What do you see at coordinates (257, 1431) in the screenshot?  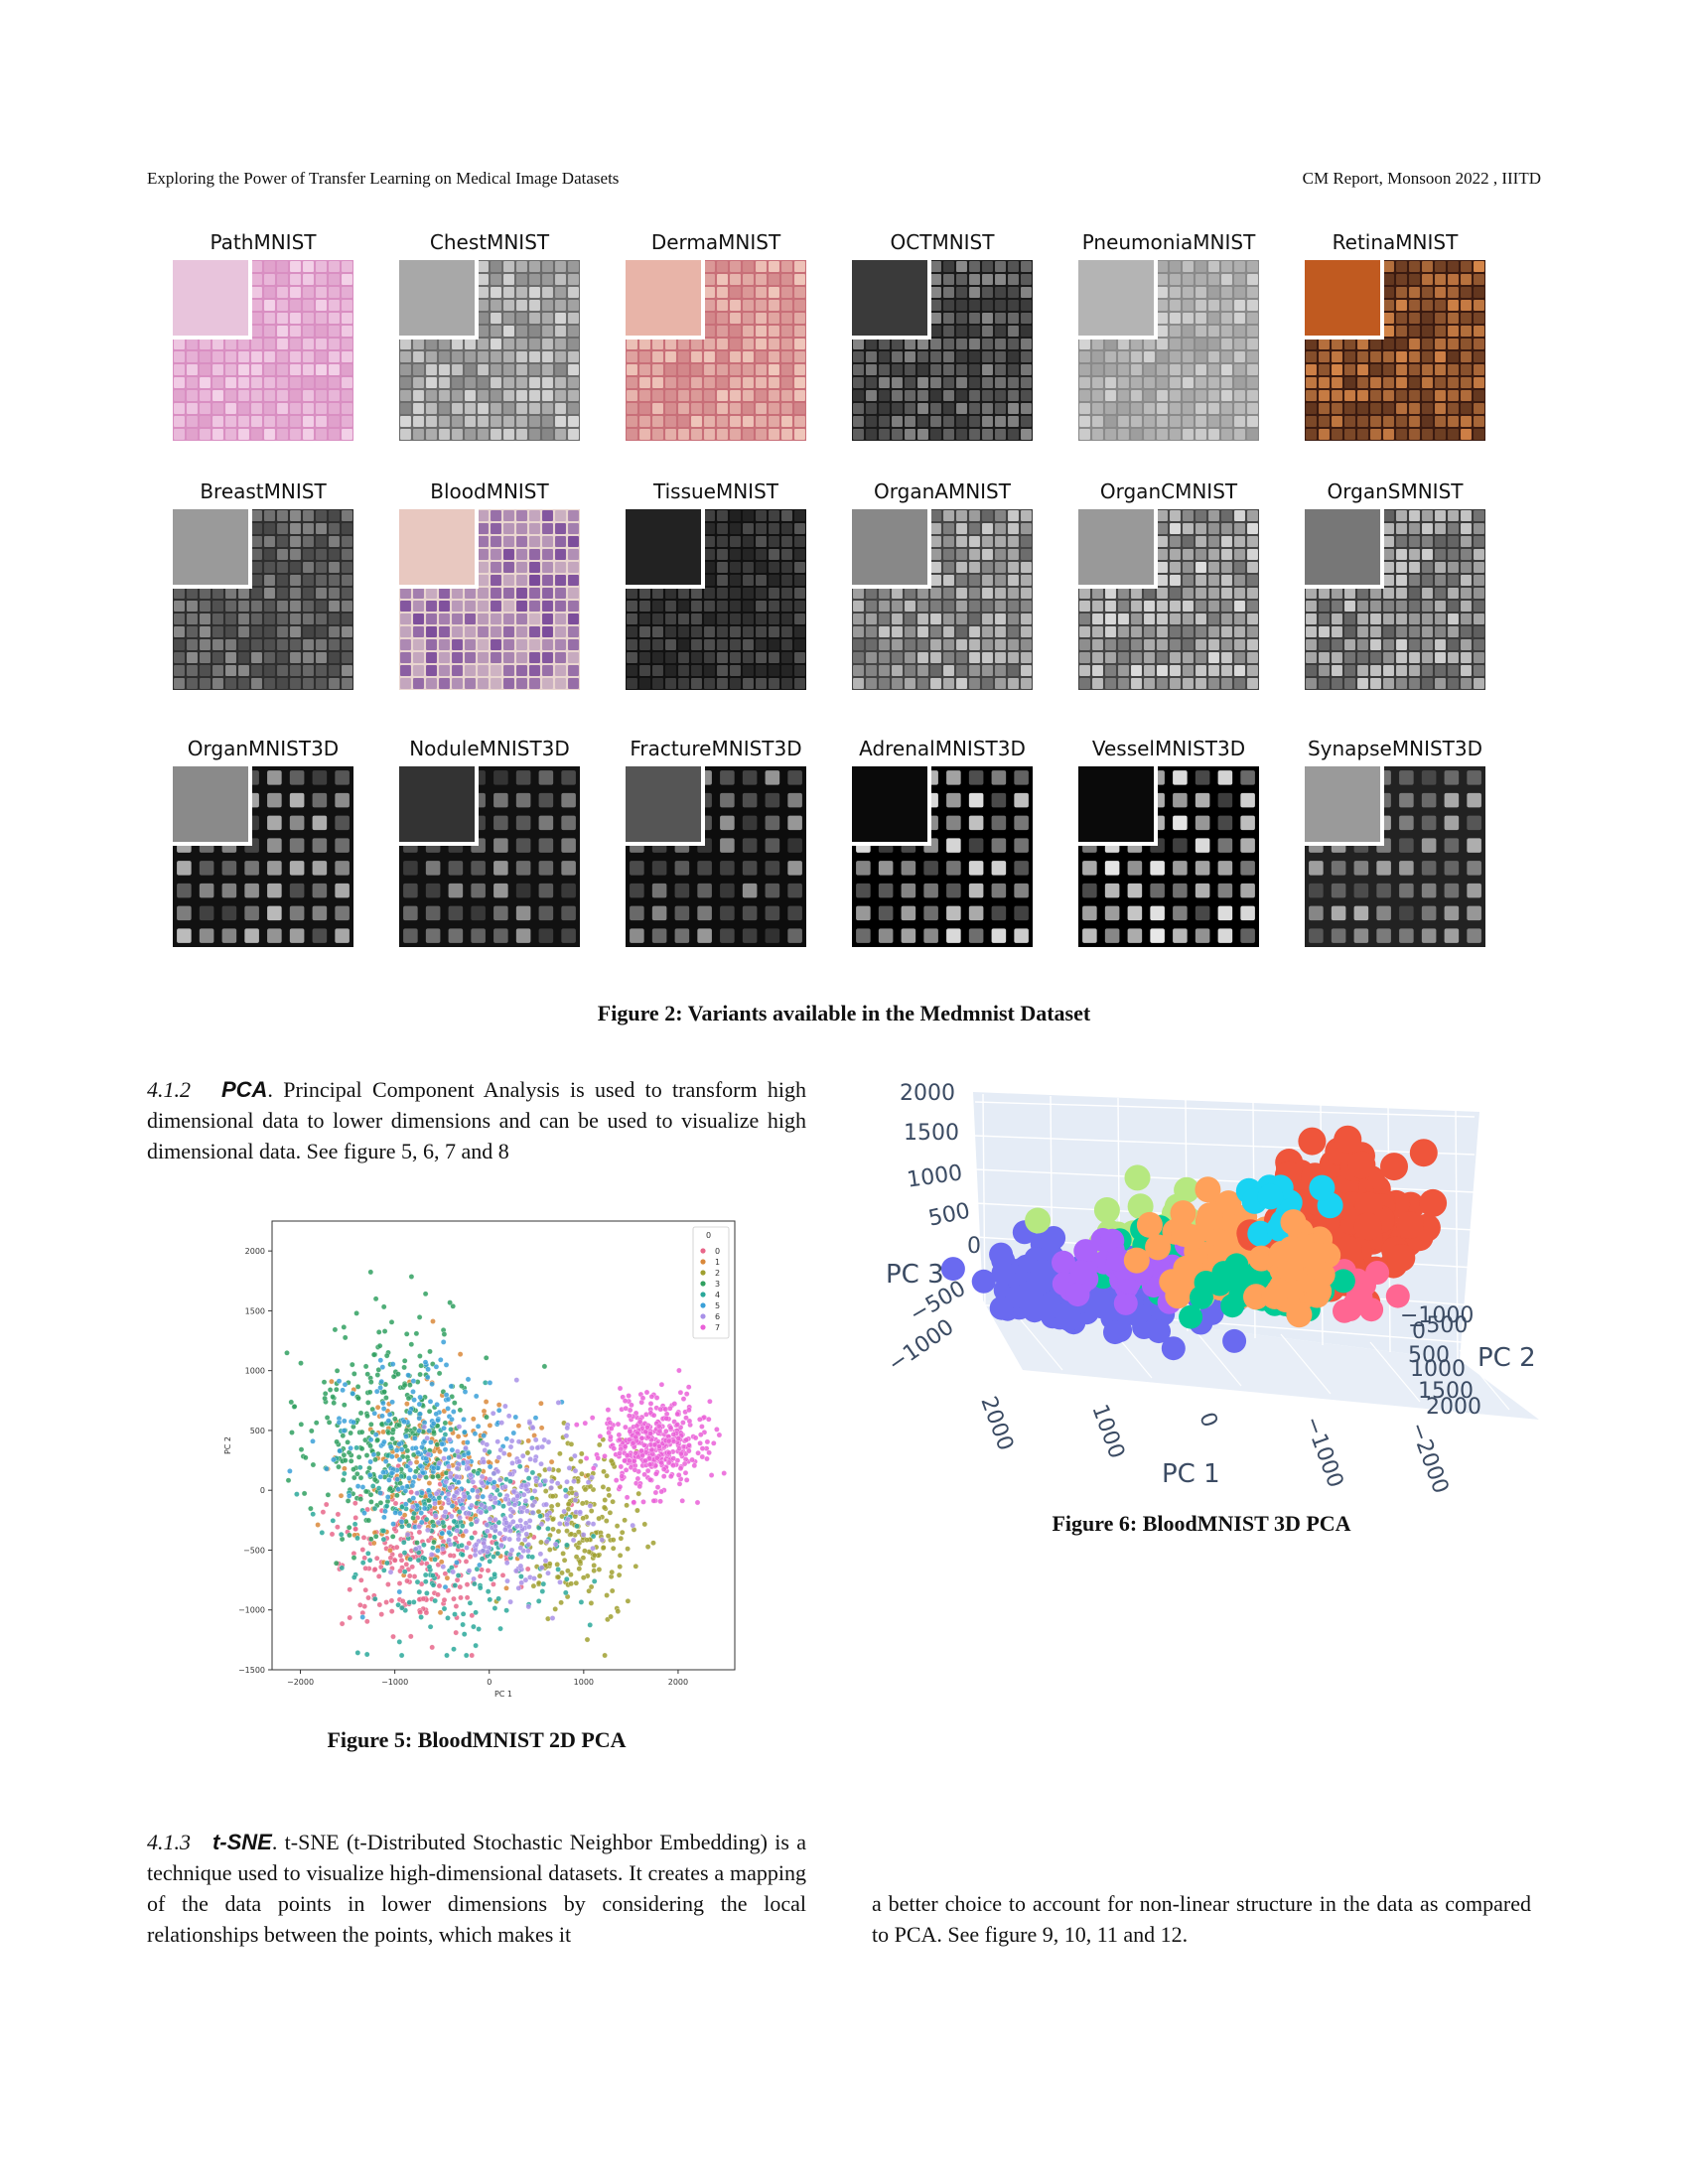 I see `y-tick-label: 500` at bounding box center [257, 1431].